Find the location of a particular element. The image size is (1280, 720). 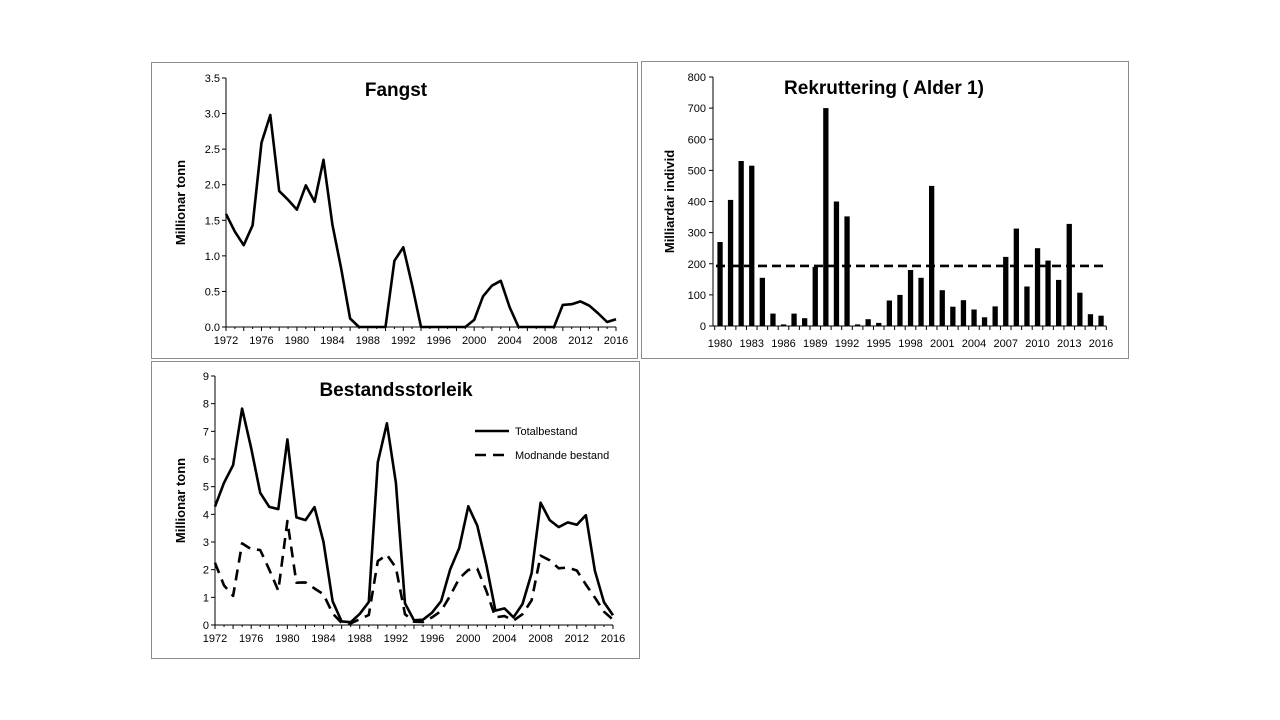

x-tick-label: 1992 is located at coordinates (396, 639).